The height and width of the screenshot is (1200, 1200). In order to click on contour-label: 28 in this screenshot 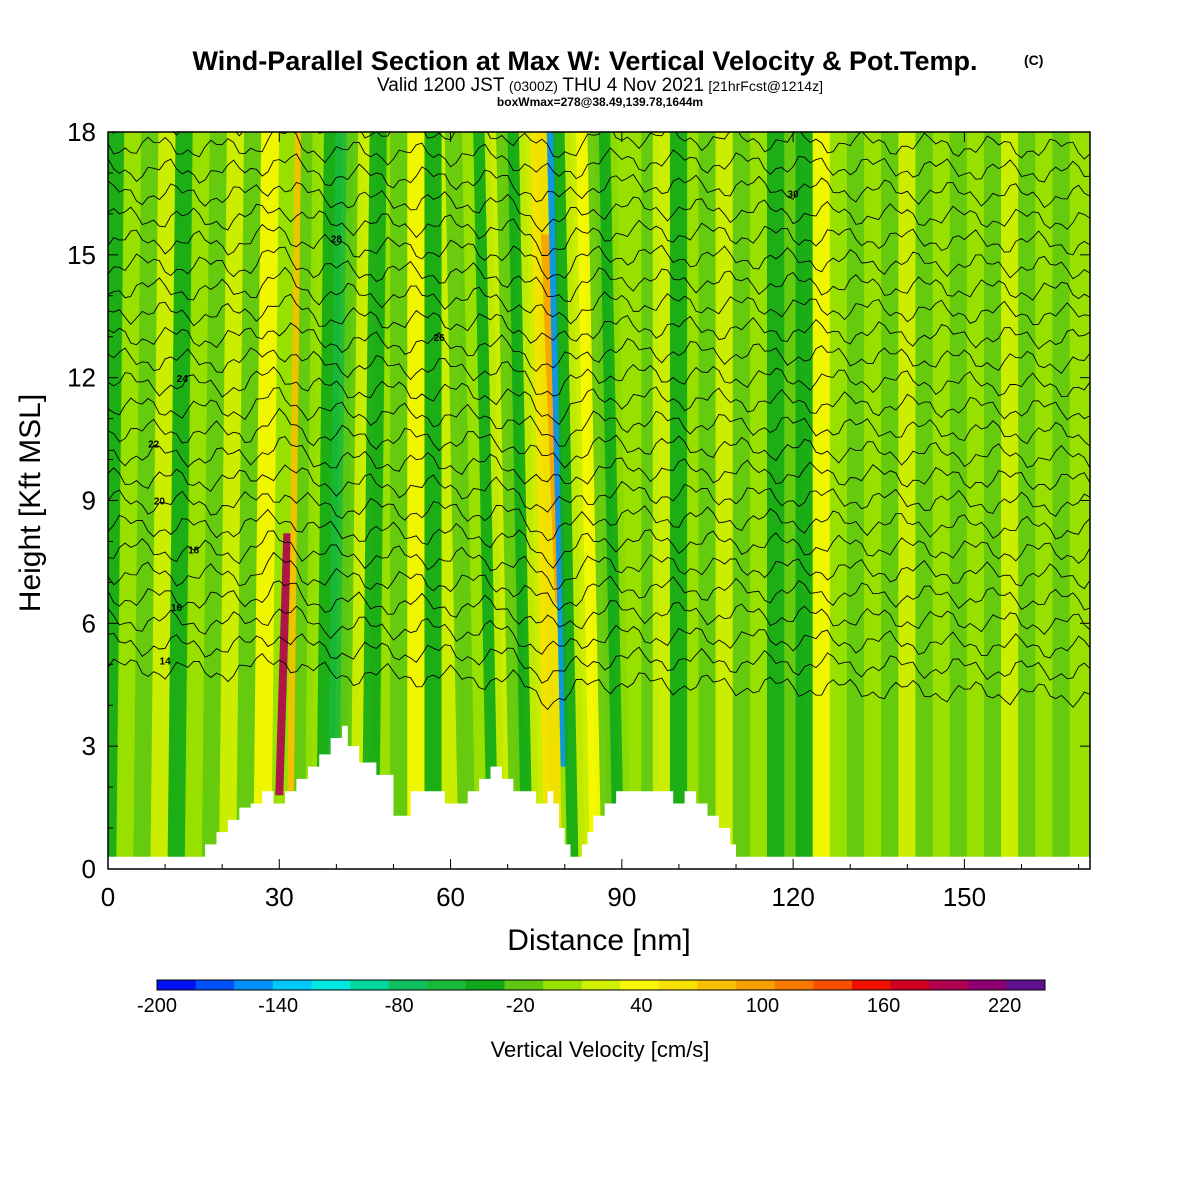, I will do `click(337, 240)`.